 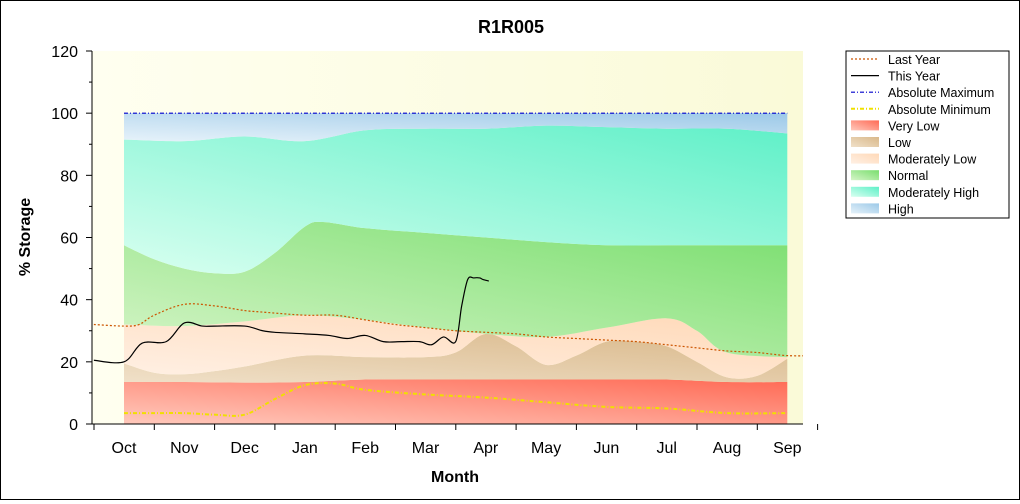 I want to click on x-tick-label: Mar, so click(x=426, y=448).